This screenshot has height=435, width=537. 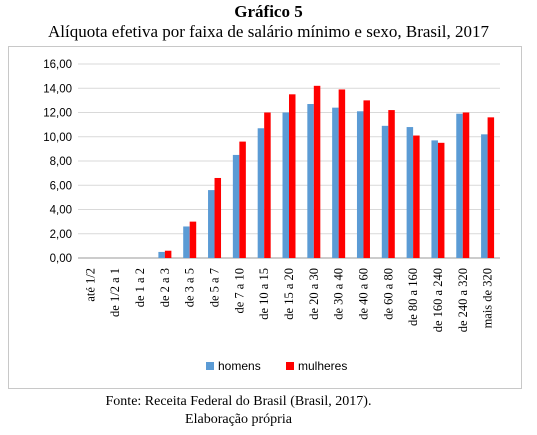 I want to click on x-tick-label: de 3 a 5, so click(x=190, y=287).